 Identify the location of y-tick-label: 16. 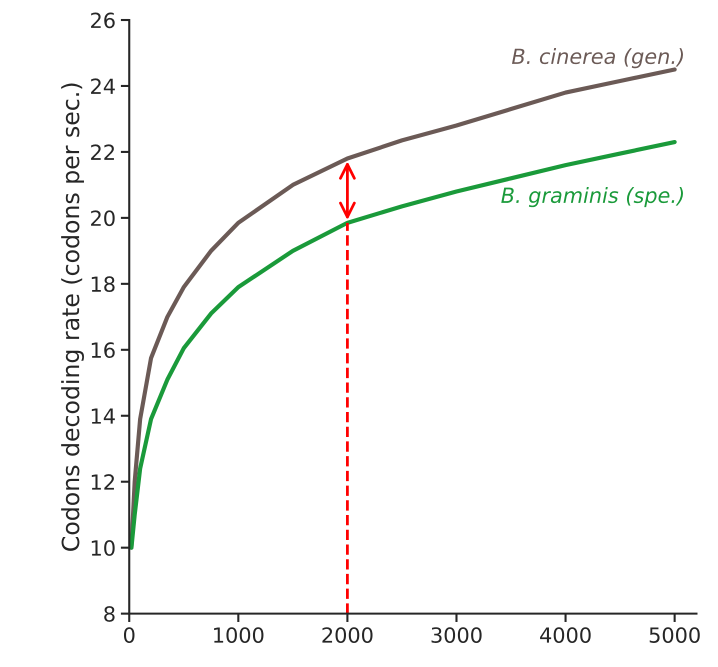
(103, 350).